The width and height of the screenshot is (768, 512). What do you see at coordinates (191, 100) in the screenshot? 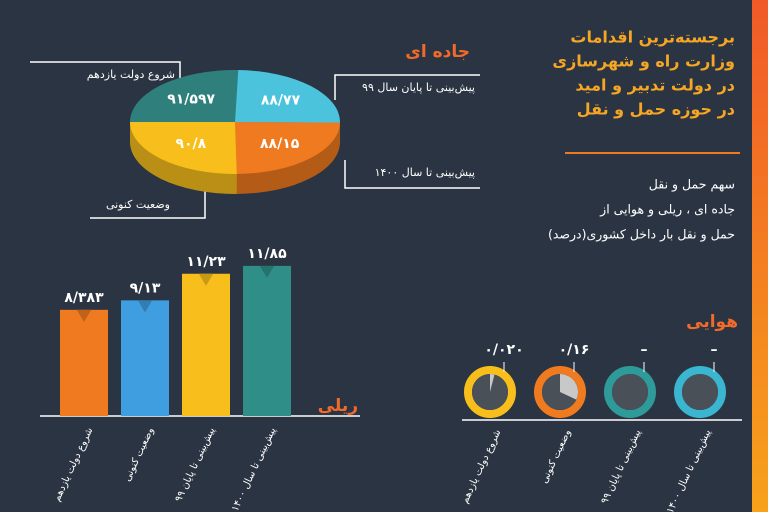
I see `value-label: ۹۱/۵۹۷` at bounding box center [191, 100].